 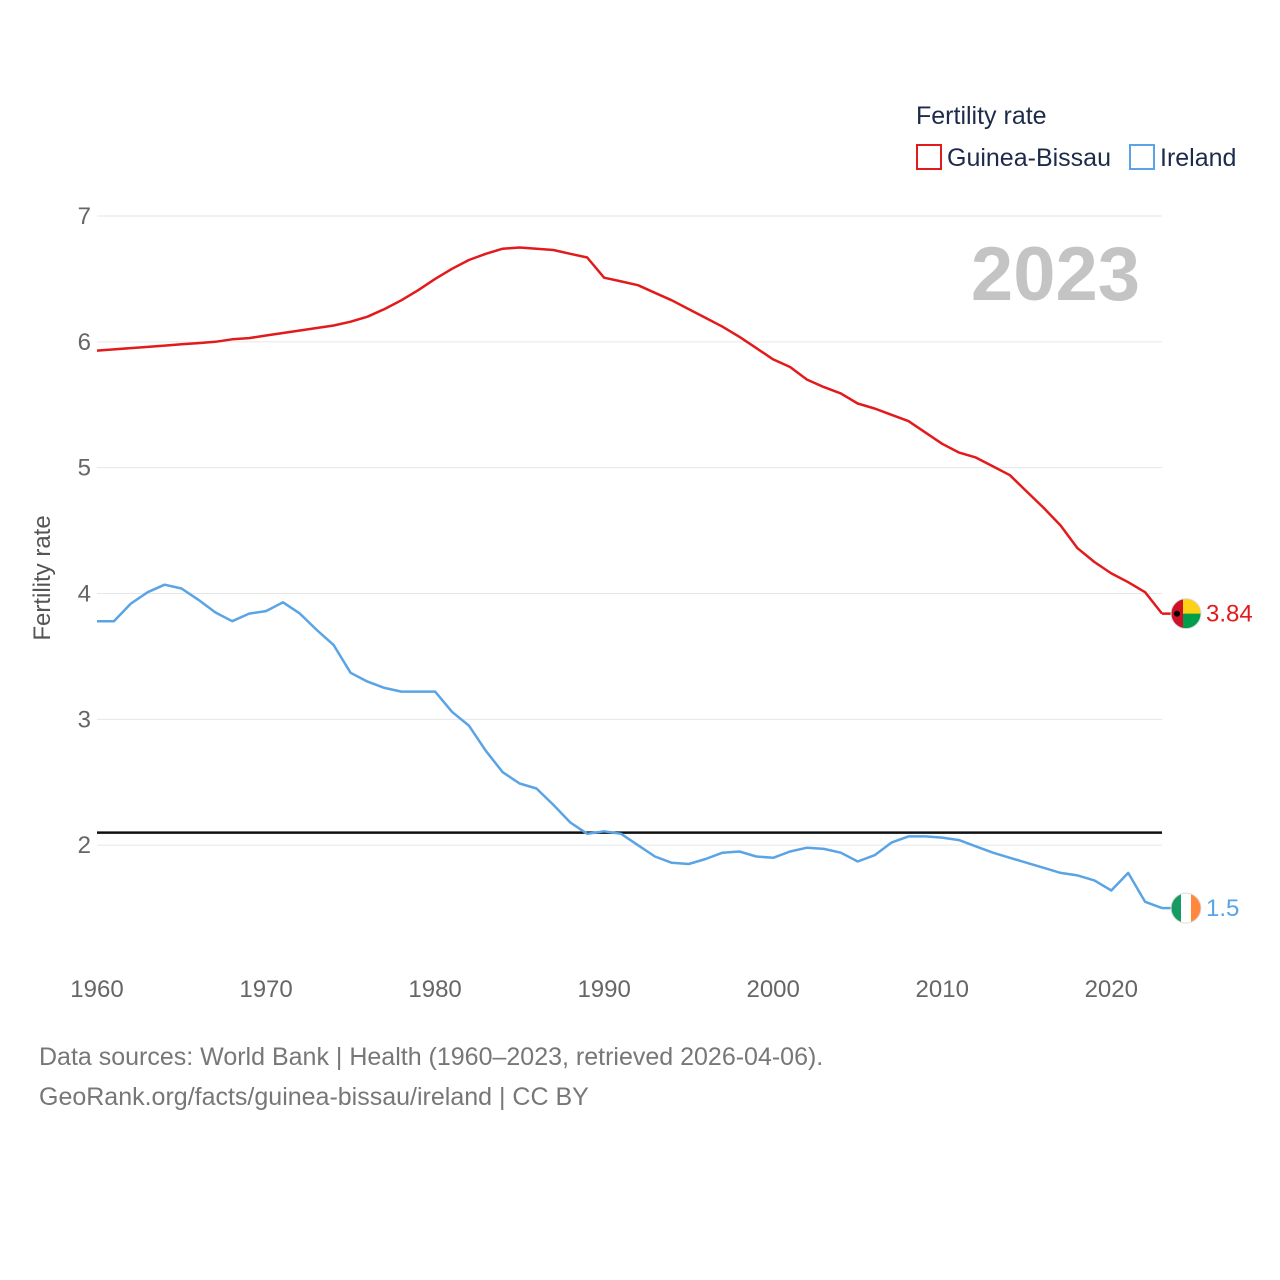 What do you see at coordinates (84, 845) in the screenshot?
I see `y-tick-label-2: 2` at bounding box center [84, 845].